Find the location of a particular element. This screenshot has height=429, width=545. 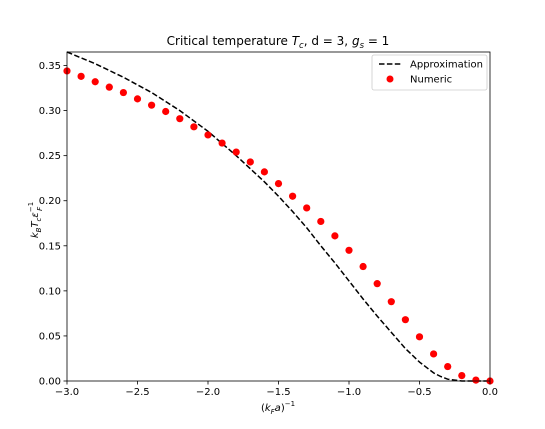

y-axis-ticks: 0.00 0.05 0.10 0.15 0.20 0.25 0.30 0.35 is located at coordinates (53, 224).